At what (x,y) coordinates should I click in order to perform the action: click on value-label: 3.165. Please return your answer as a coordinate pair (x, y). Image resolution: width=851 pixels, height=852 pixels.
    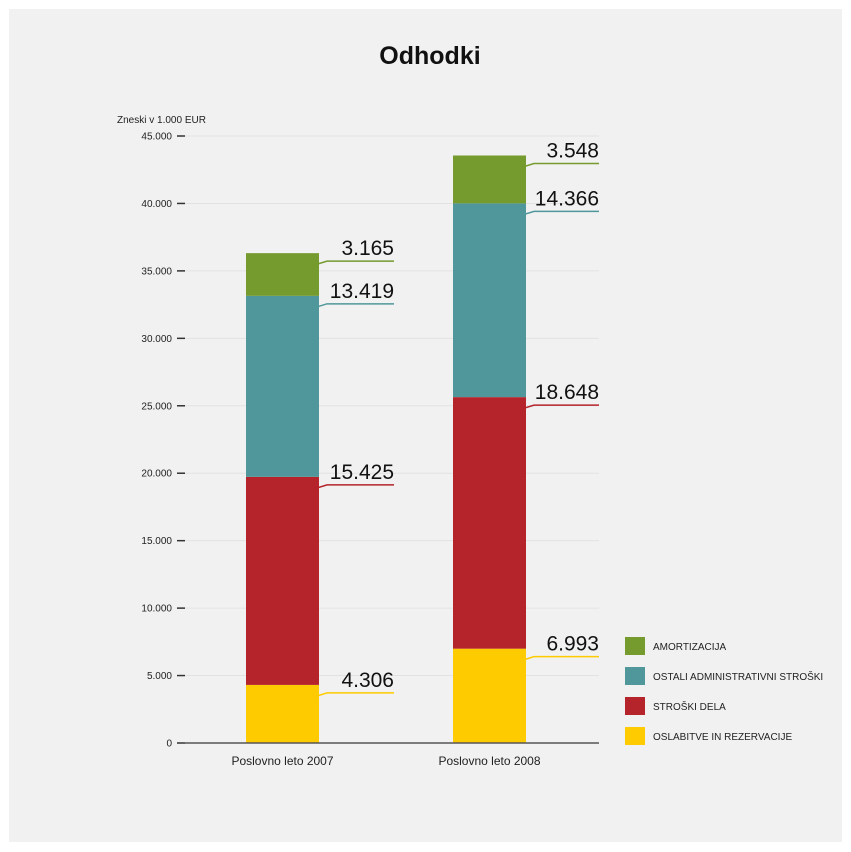
    Looking at the image, I should click on (367, 248).